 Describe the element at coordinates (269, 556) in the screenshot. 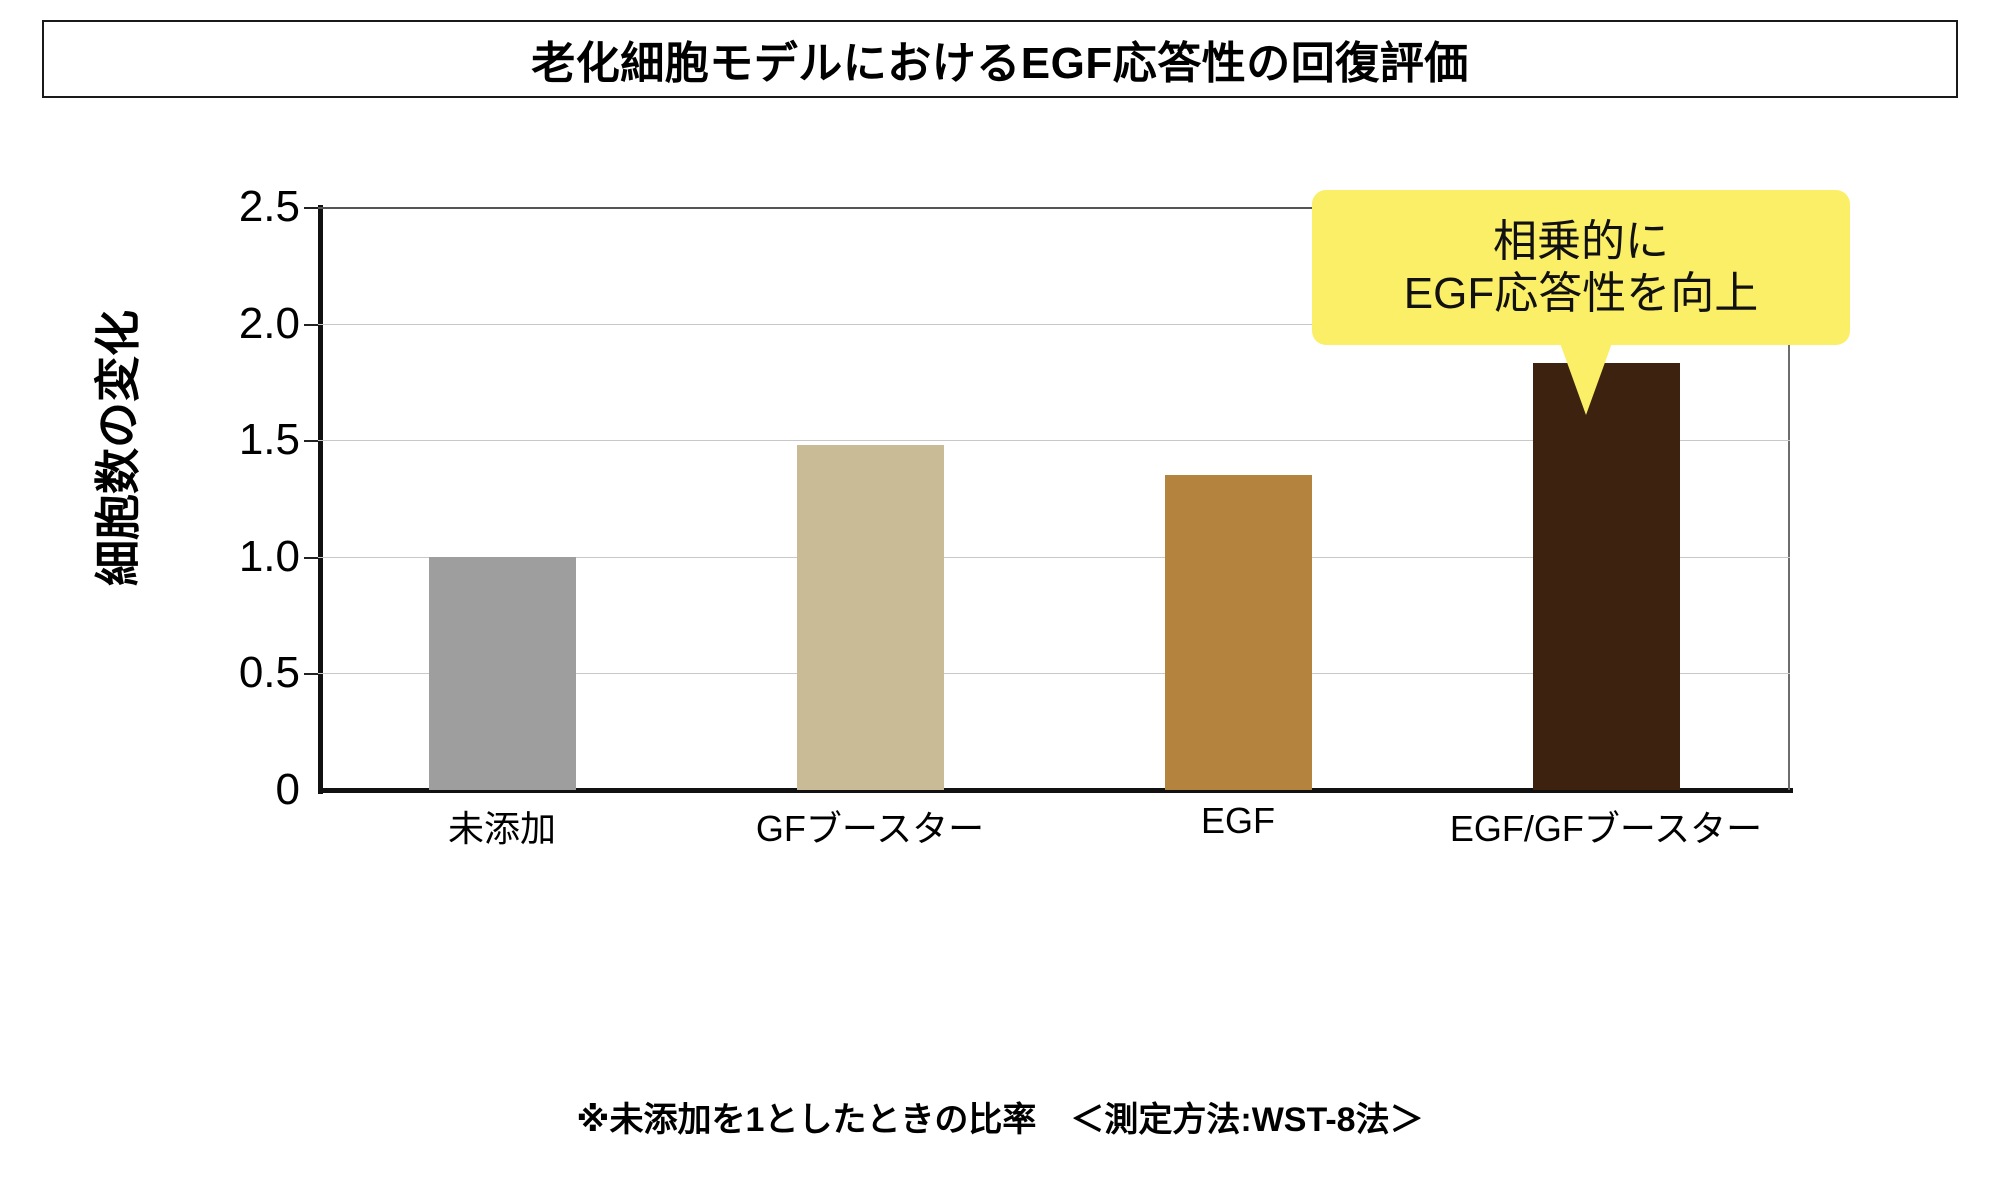

I see `y-tick-label: 1.0` at that location.